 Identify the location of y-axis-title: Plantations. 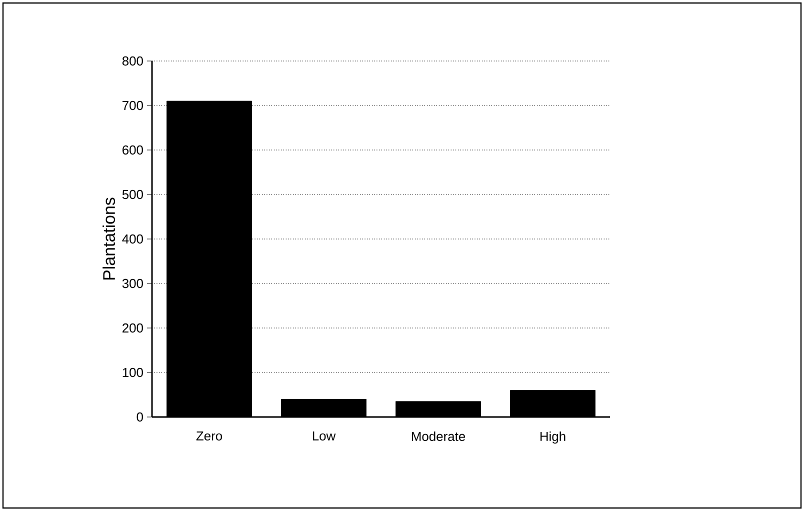
(109, 239).